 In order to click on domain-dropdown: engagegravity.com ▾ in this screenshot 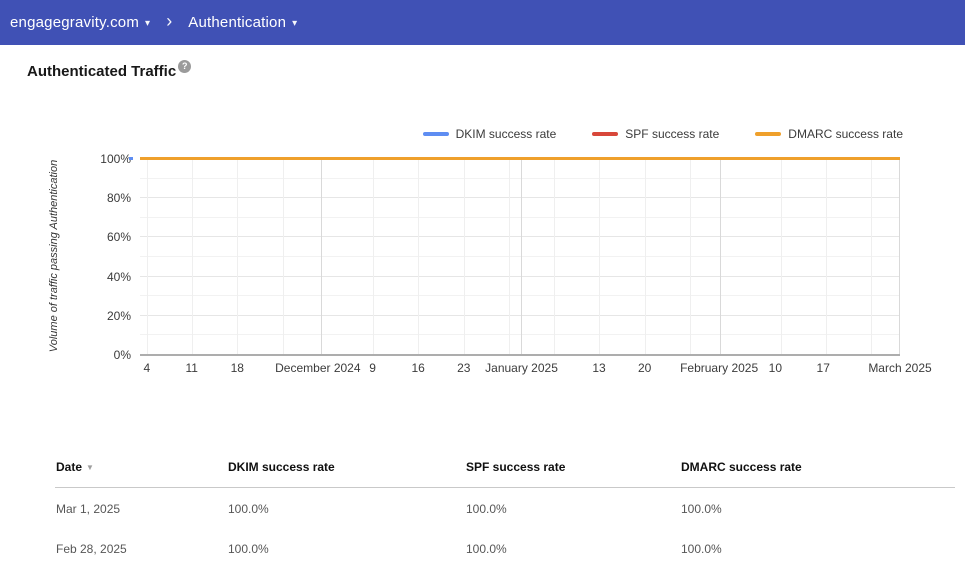, I will do `click(80, 22)`.